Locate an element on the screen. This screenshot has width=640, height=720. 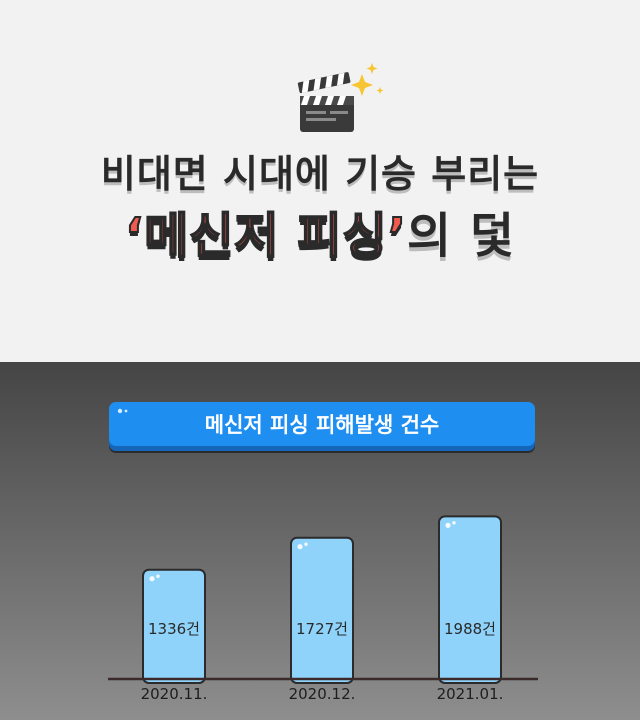
chart-title-banner: 메신저 피싱 피해발생 건수 is located at coordinates (322, 424).